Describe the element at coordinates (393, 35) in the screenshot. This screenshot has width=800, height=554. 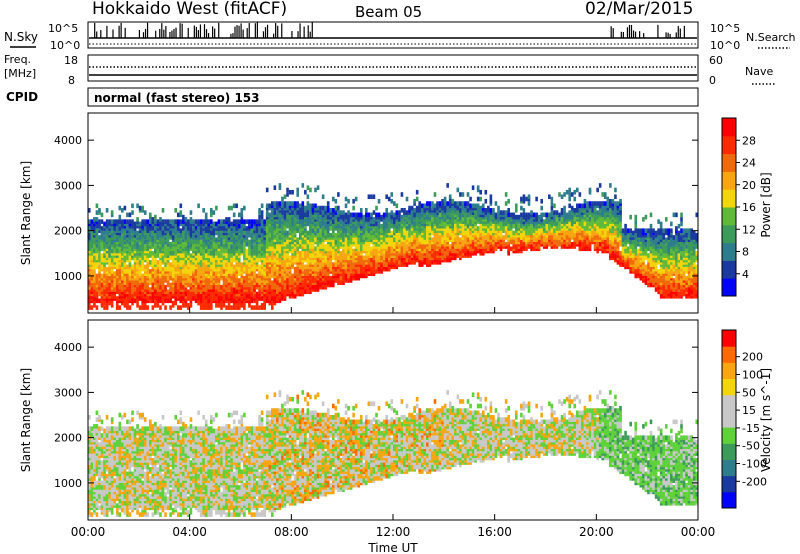
I see `noise-panel` at that location.